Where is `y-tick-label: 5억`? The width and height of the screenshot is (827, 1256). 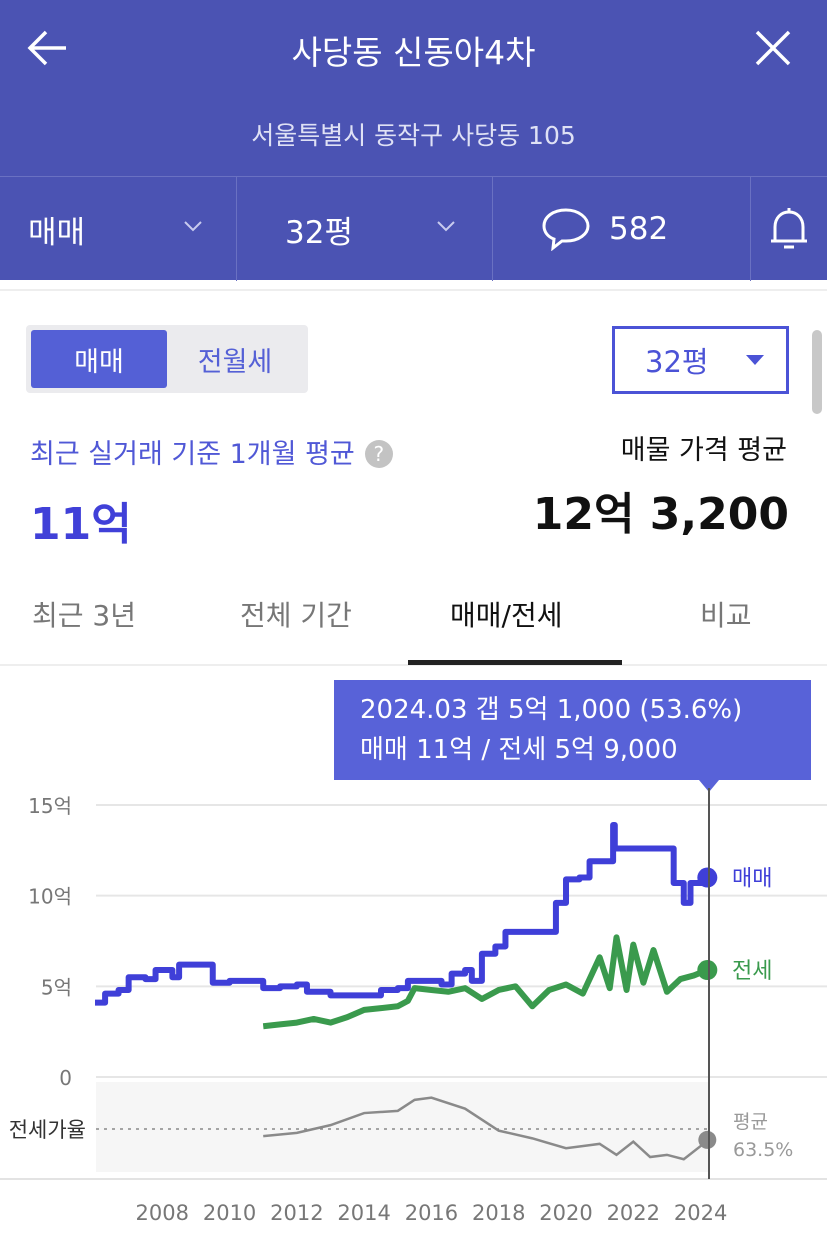
y-tick-label: 5억 is located at coordinates (56, 987).